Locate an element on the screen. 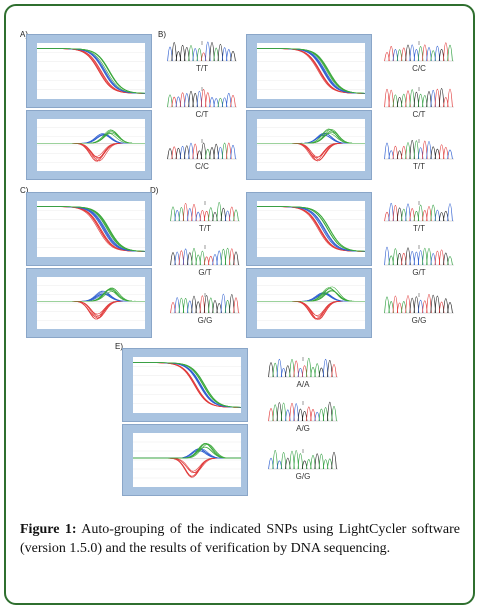 The height and width of the screenshot is (611, 481). panel-e-genotype-3: G/G is located at coordinates (303, 476).